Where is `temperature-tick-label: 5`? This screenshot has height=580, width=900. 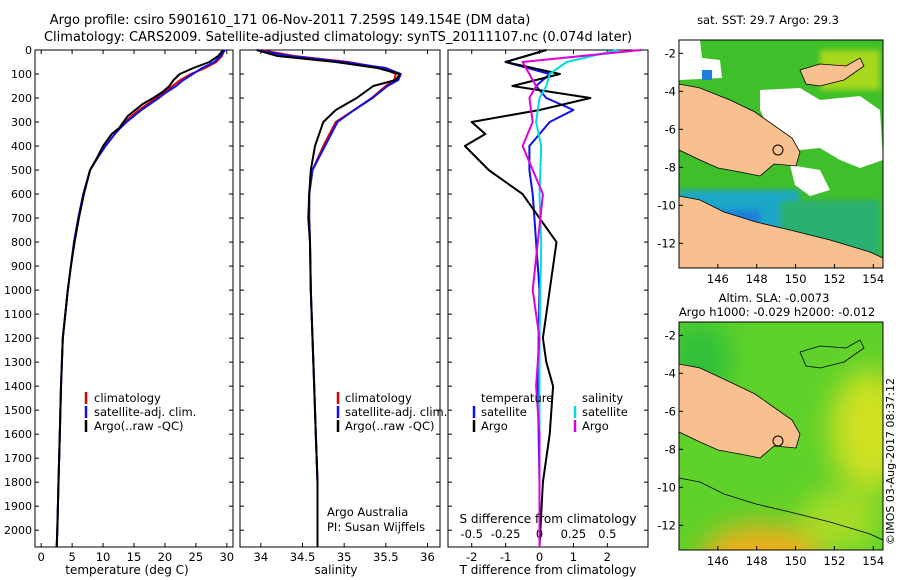 temperature-tick-label: 5 is located at coordinates (71, 557).